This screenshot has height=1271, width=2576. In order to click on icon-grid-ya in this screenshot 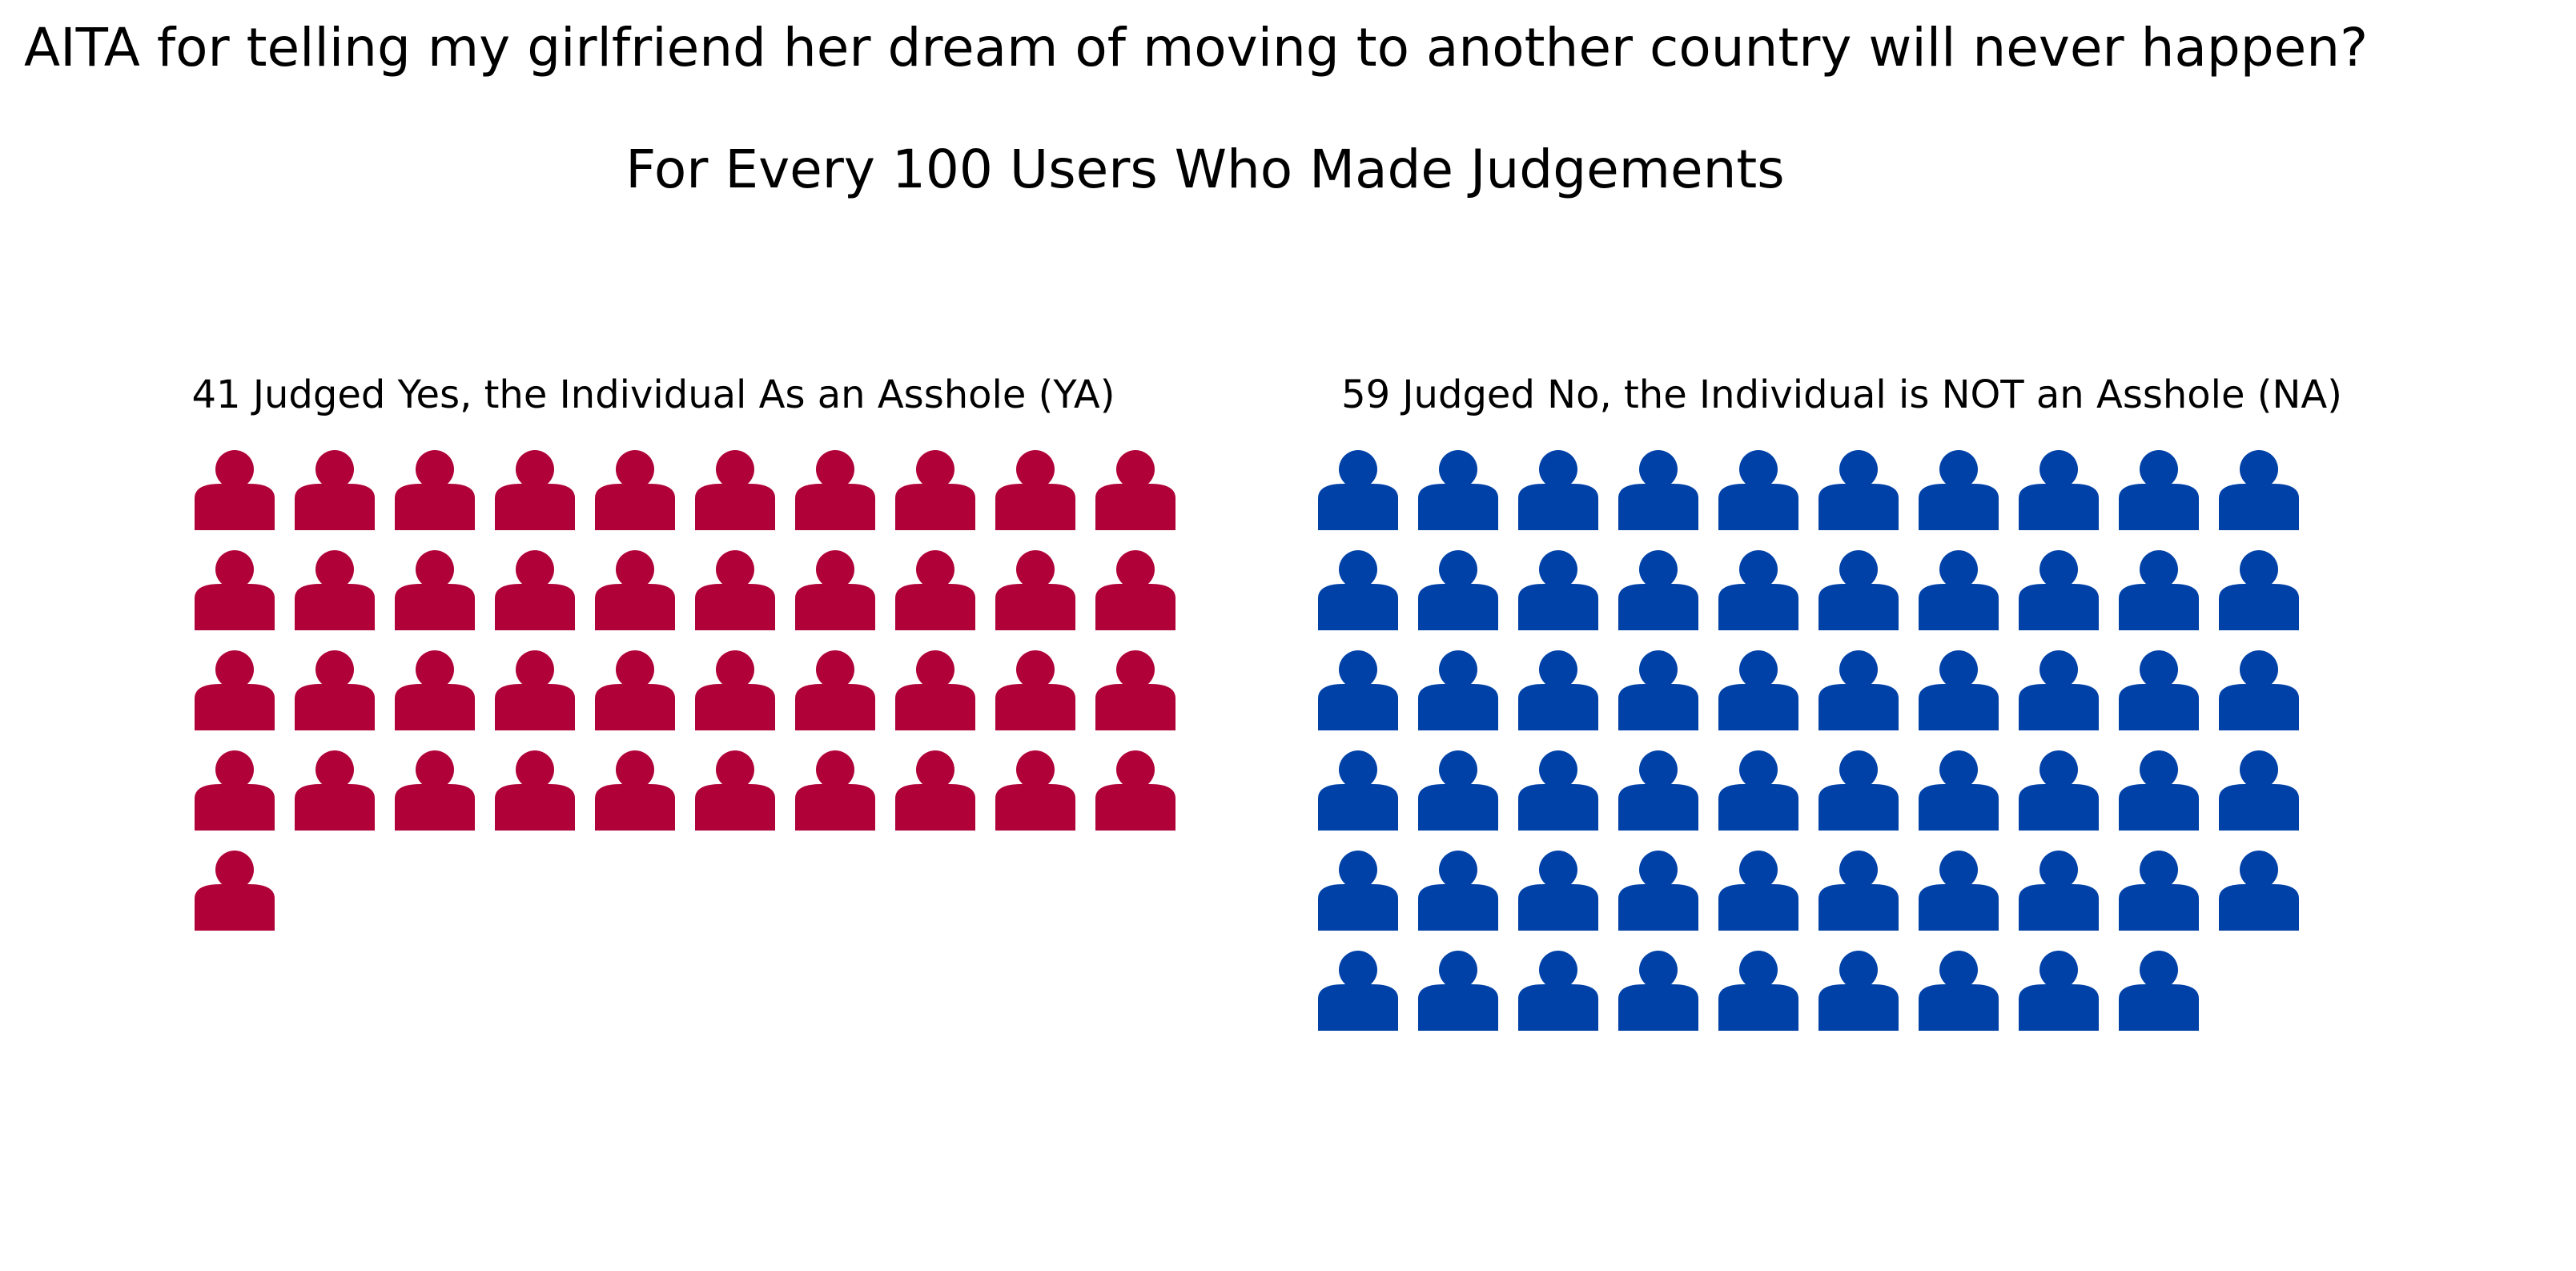, I will do `click(685, 690)`.